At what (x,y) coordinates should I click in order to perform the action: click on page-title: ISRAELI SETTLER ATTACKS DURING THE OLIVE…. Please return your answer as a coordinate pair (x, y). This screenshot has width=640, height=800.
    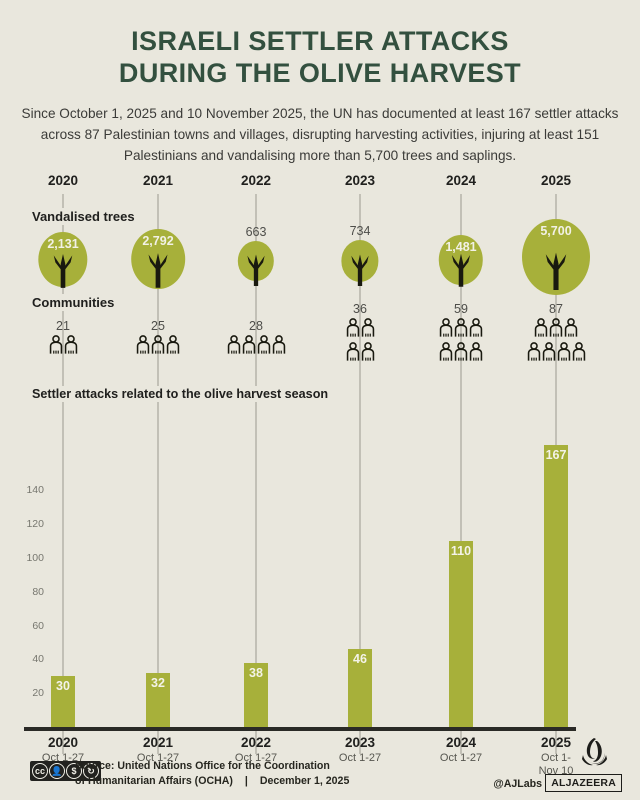
    Looking at the image, I should click on (320, 45).